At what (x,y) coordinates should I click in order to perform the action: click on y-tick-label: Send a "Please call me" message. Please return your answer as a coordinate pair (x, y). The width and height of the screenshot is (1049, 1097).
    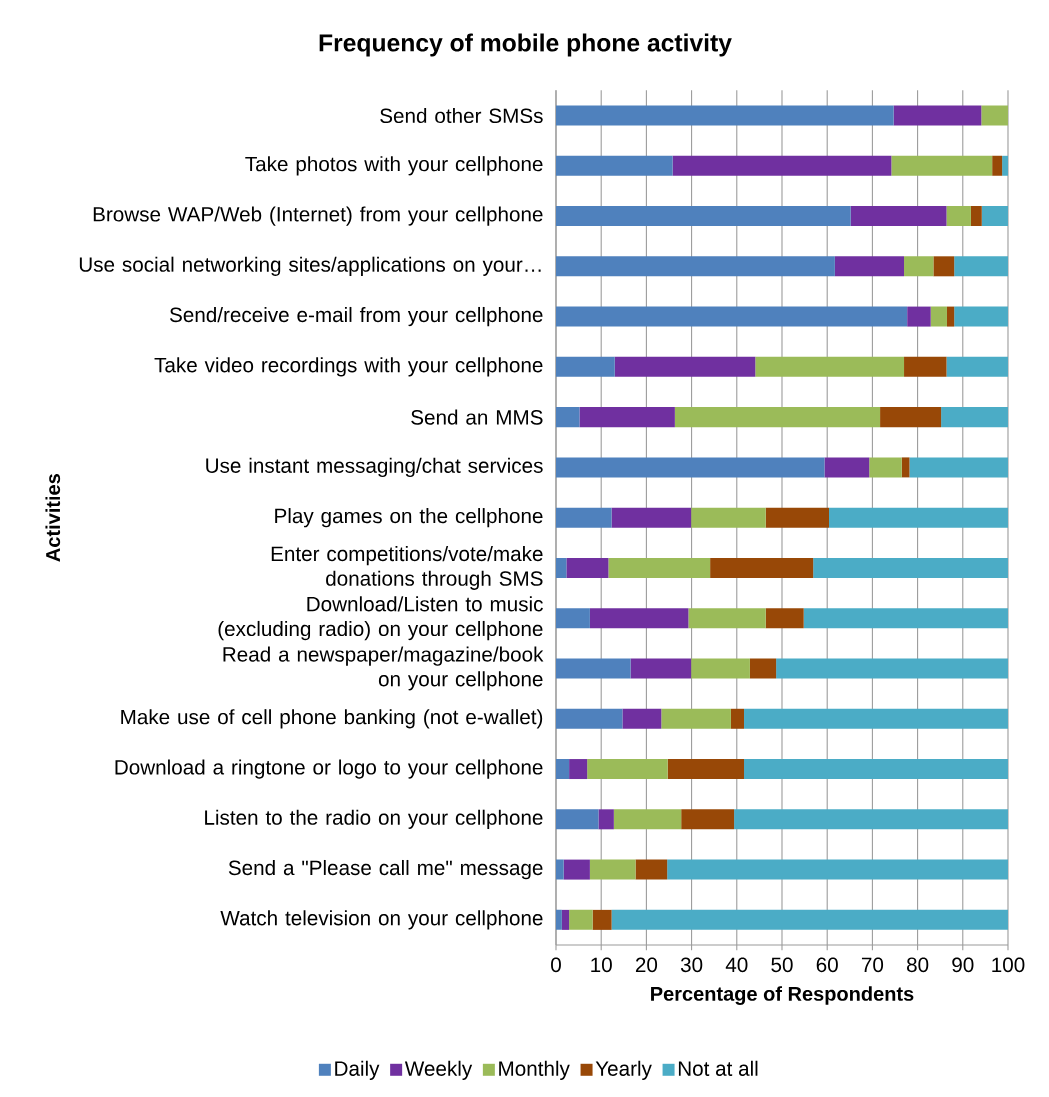
    Looking at the image, I should click on (385, 869).